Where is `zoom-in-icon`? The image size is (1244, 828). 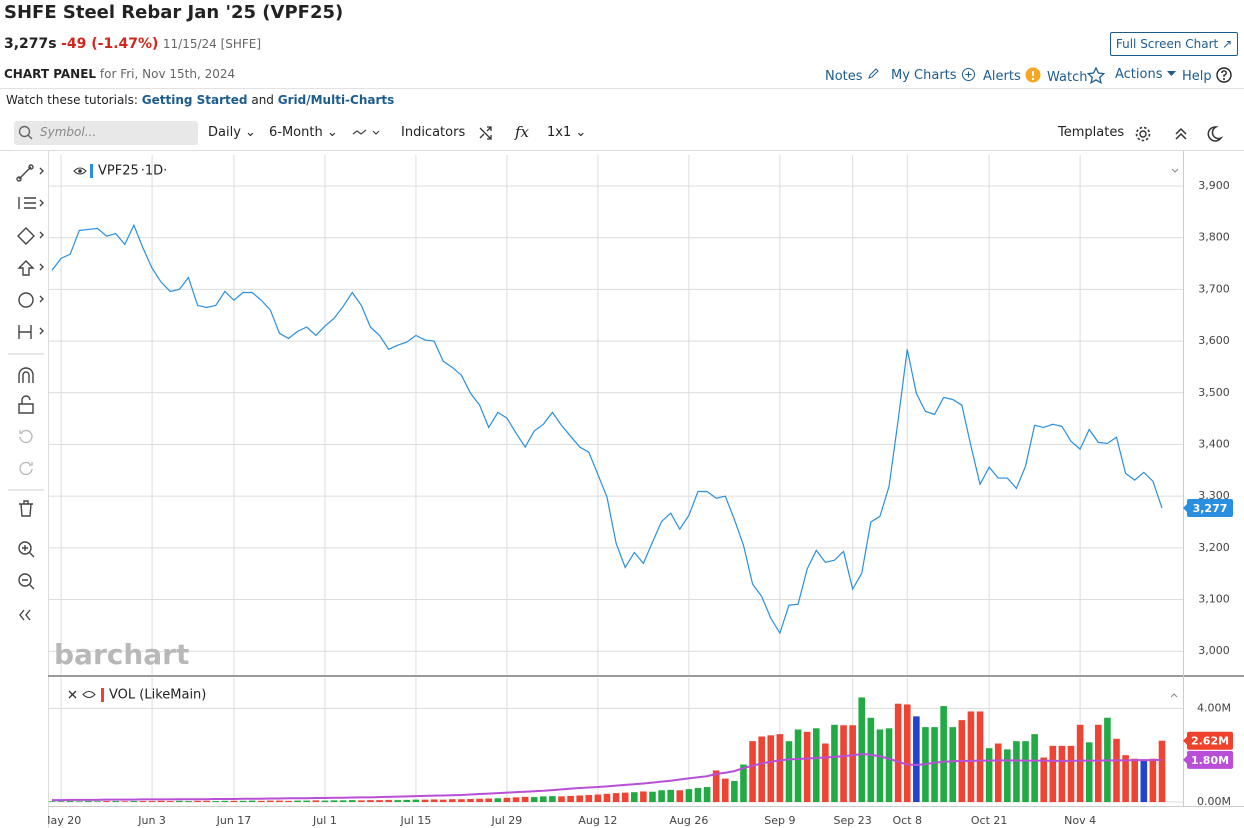 zoom-in-icon is located at coordinates (26, 549).